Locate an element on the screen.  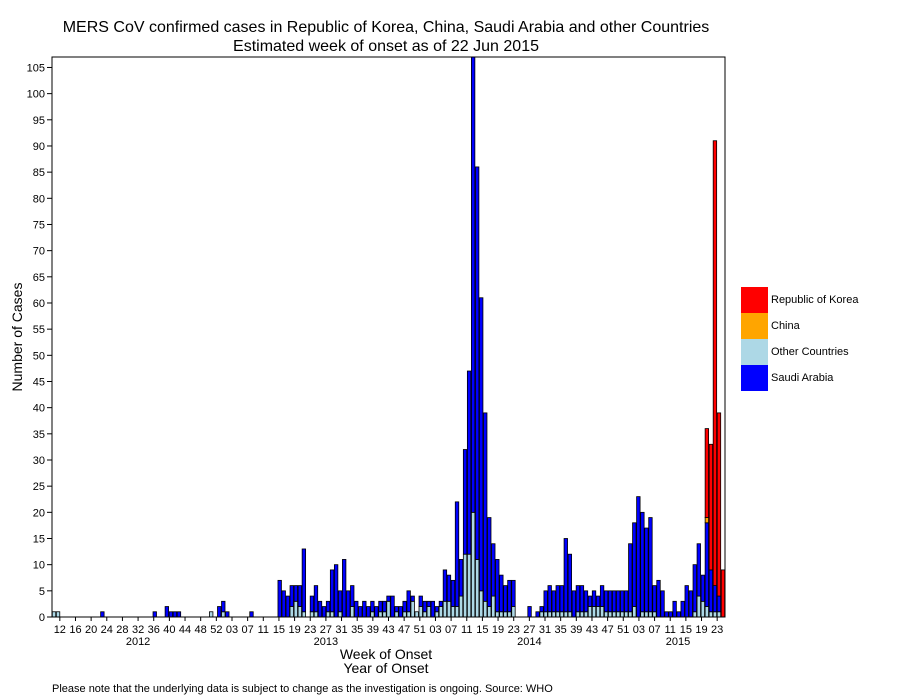
x-axis-label-year: Year of Onset is located at coordinates (385, 668).